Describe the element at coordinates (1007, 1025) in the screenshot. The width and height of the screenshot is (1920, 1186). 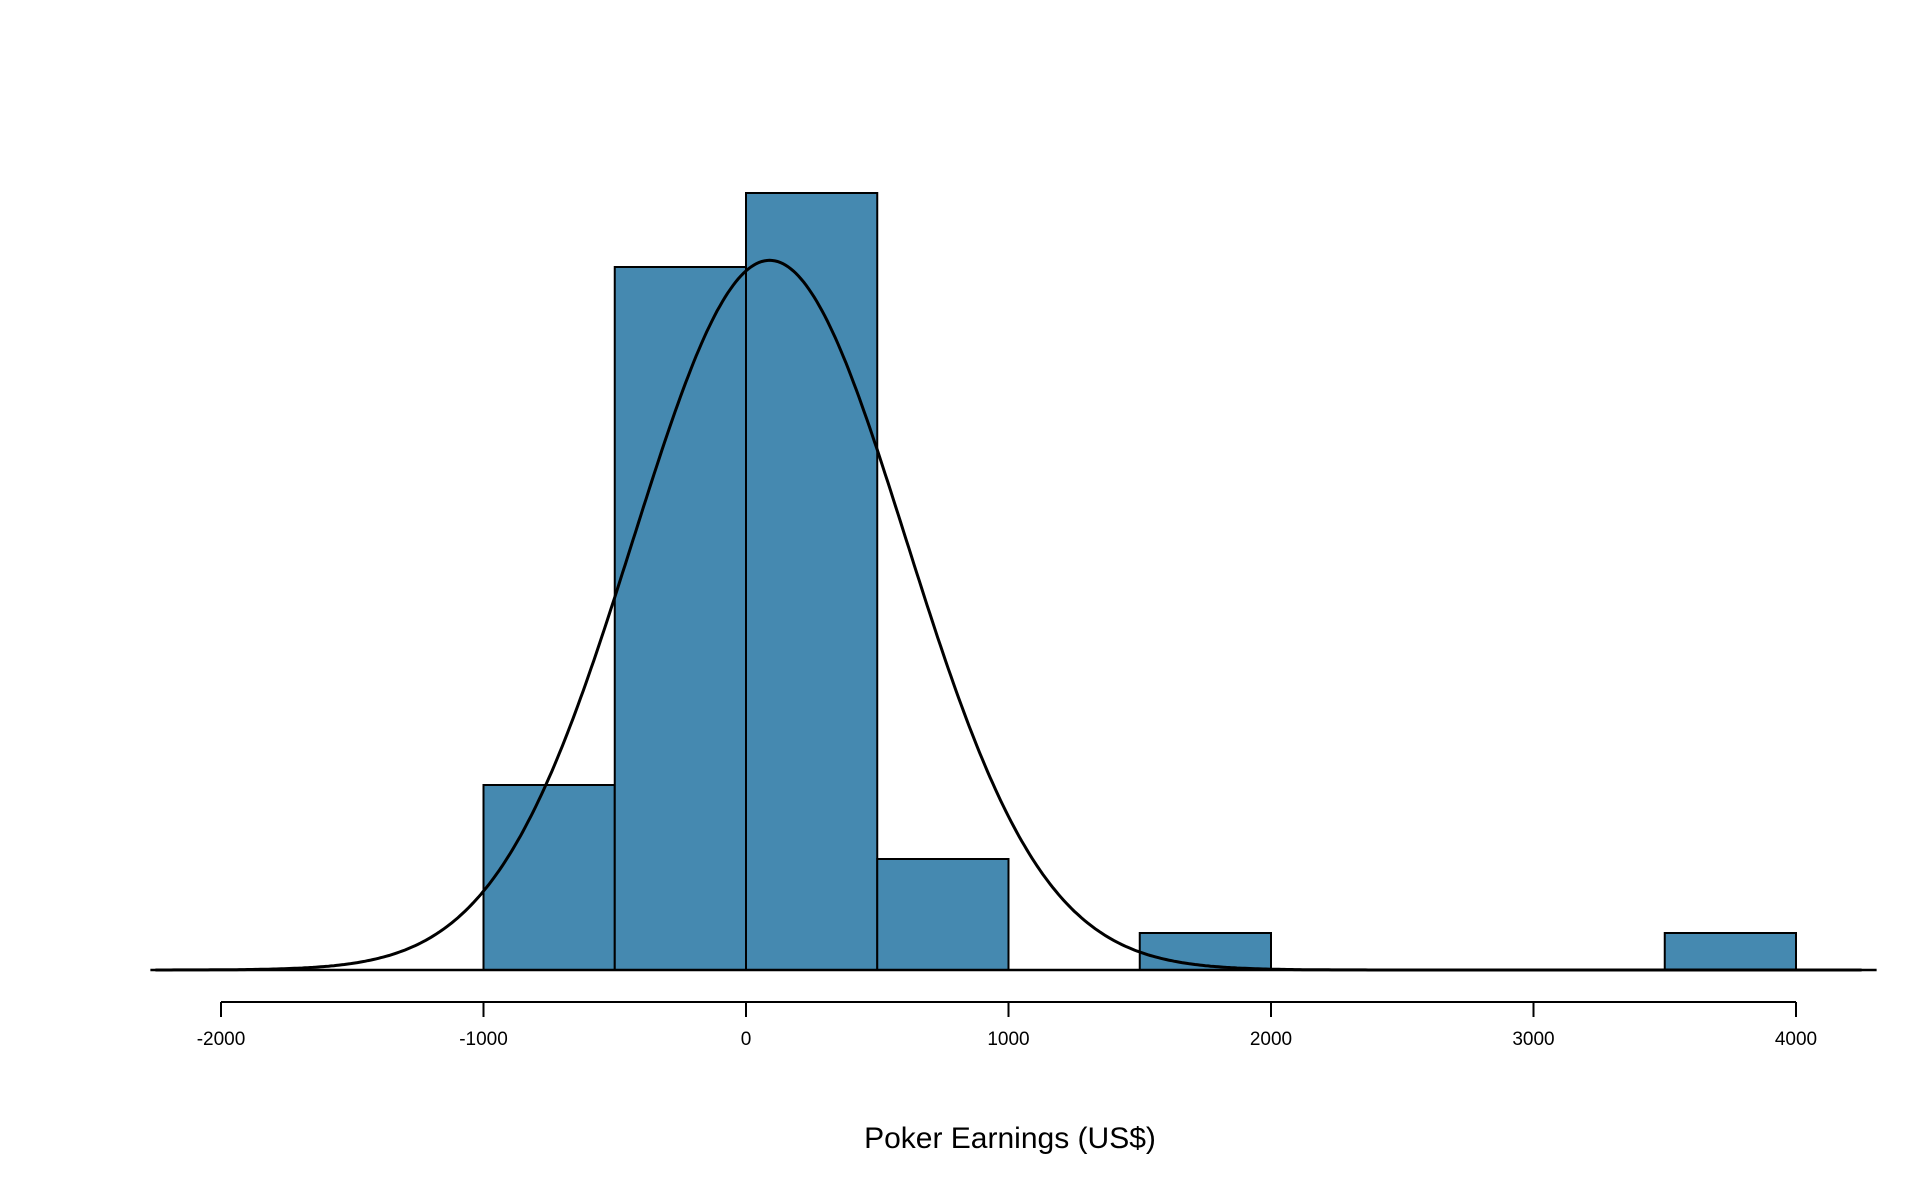
I see `x-axis: -2000 -1000 0 1000 2000 3000 4000` at that location.